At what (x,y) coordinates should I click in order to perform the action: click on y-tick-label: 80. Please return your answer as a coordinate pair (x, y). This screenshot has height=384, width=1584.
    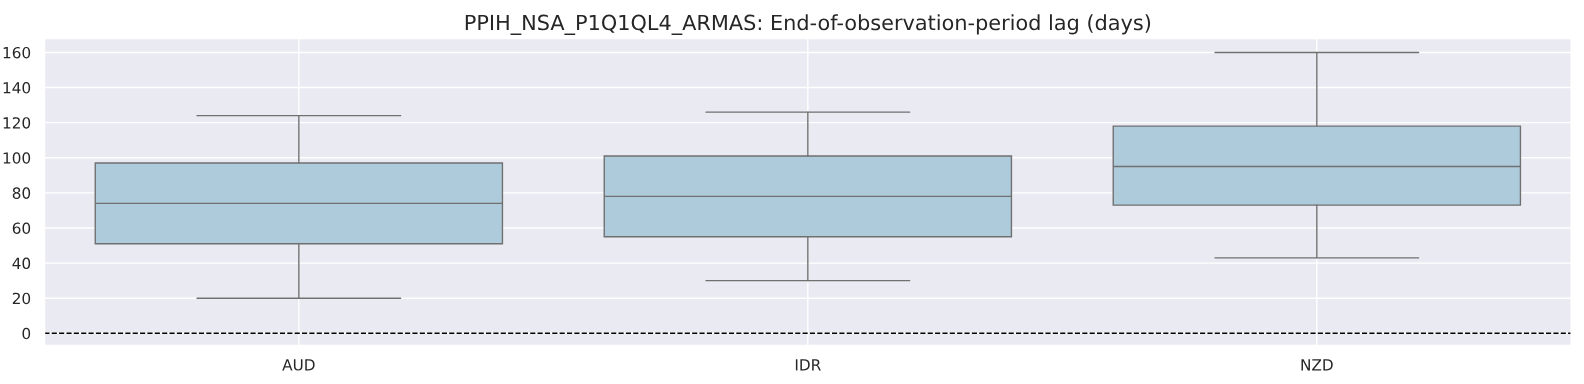
    Looking at the image, I should click on (21, 193).